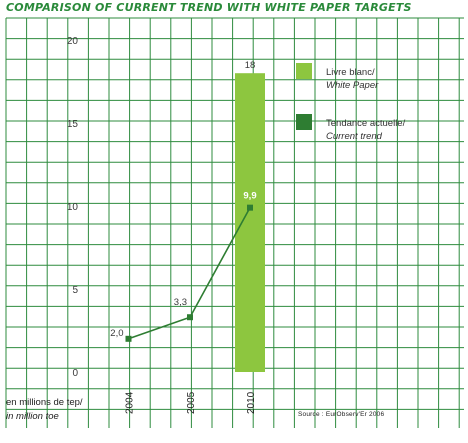 Image resolution: width=468 pixels, height=443 pixels. What do you see at coordinates (366, 123) in the screenshot?
I see `legend-label-fr: Tendance actuelle/` at bounding box center [366, 123].